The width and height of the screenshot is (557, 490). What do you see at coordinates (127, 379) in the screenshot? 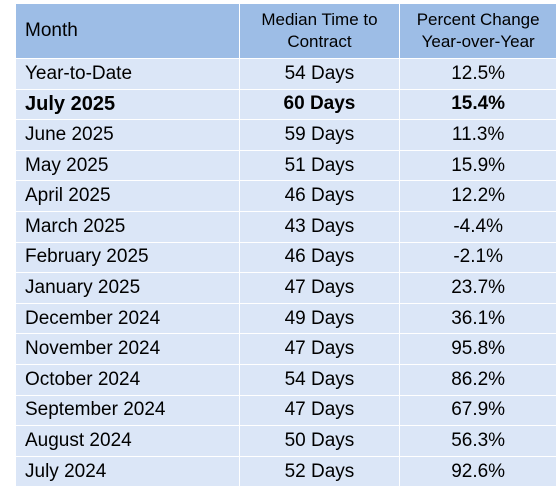
I see `cell-month: October 2024` at bounding box center [127, 379].